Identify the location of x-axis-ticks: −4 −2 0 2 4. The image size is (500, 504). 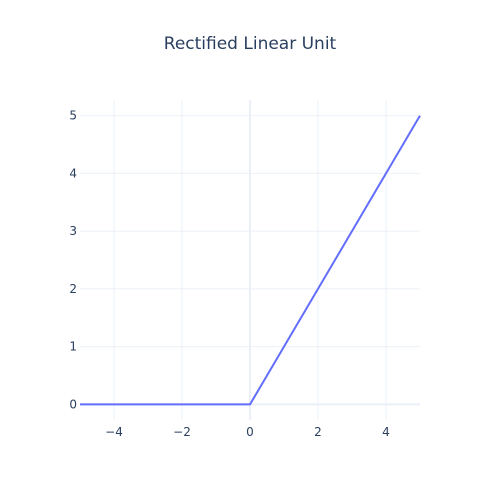
(247, 432).